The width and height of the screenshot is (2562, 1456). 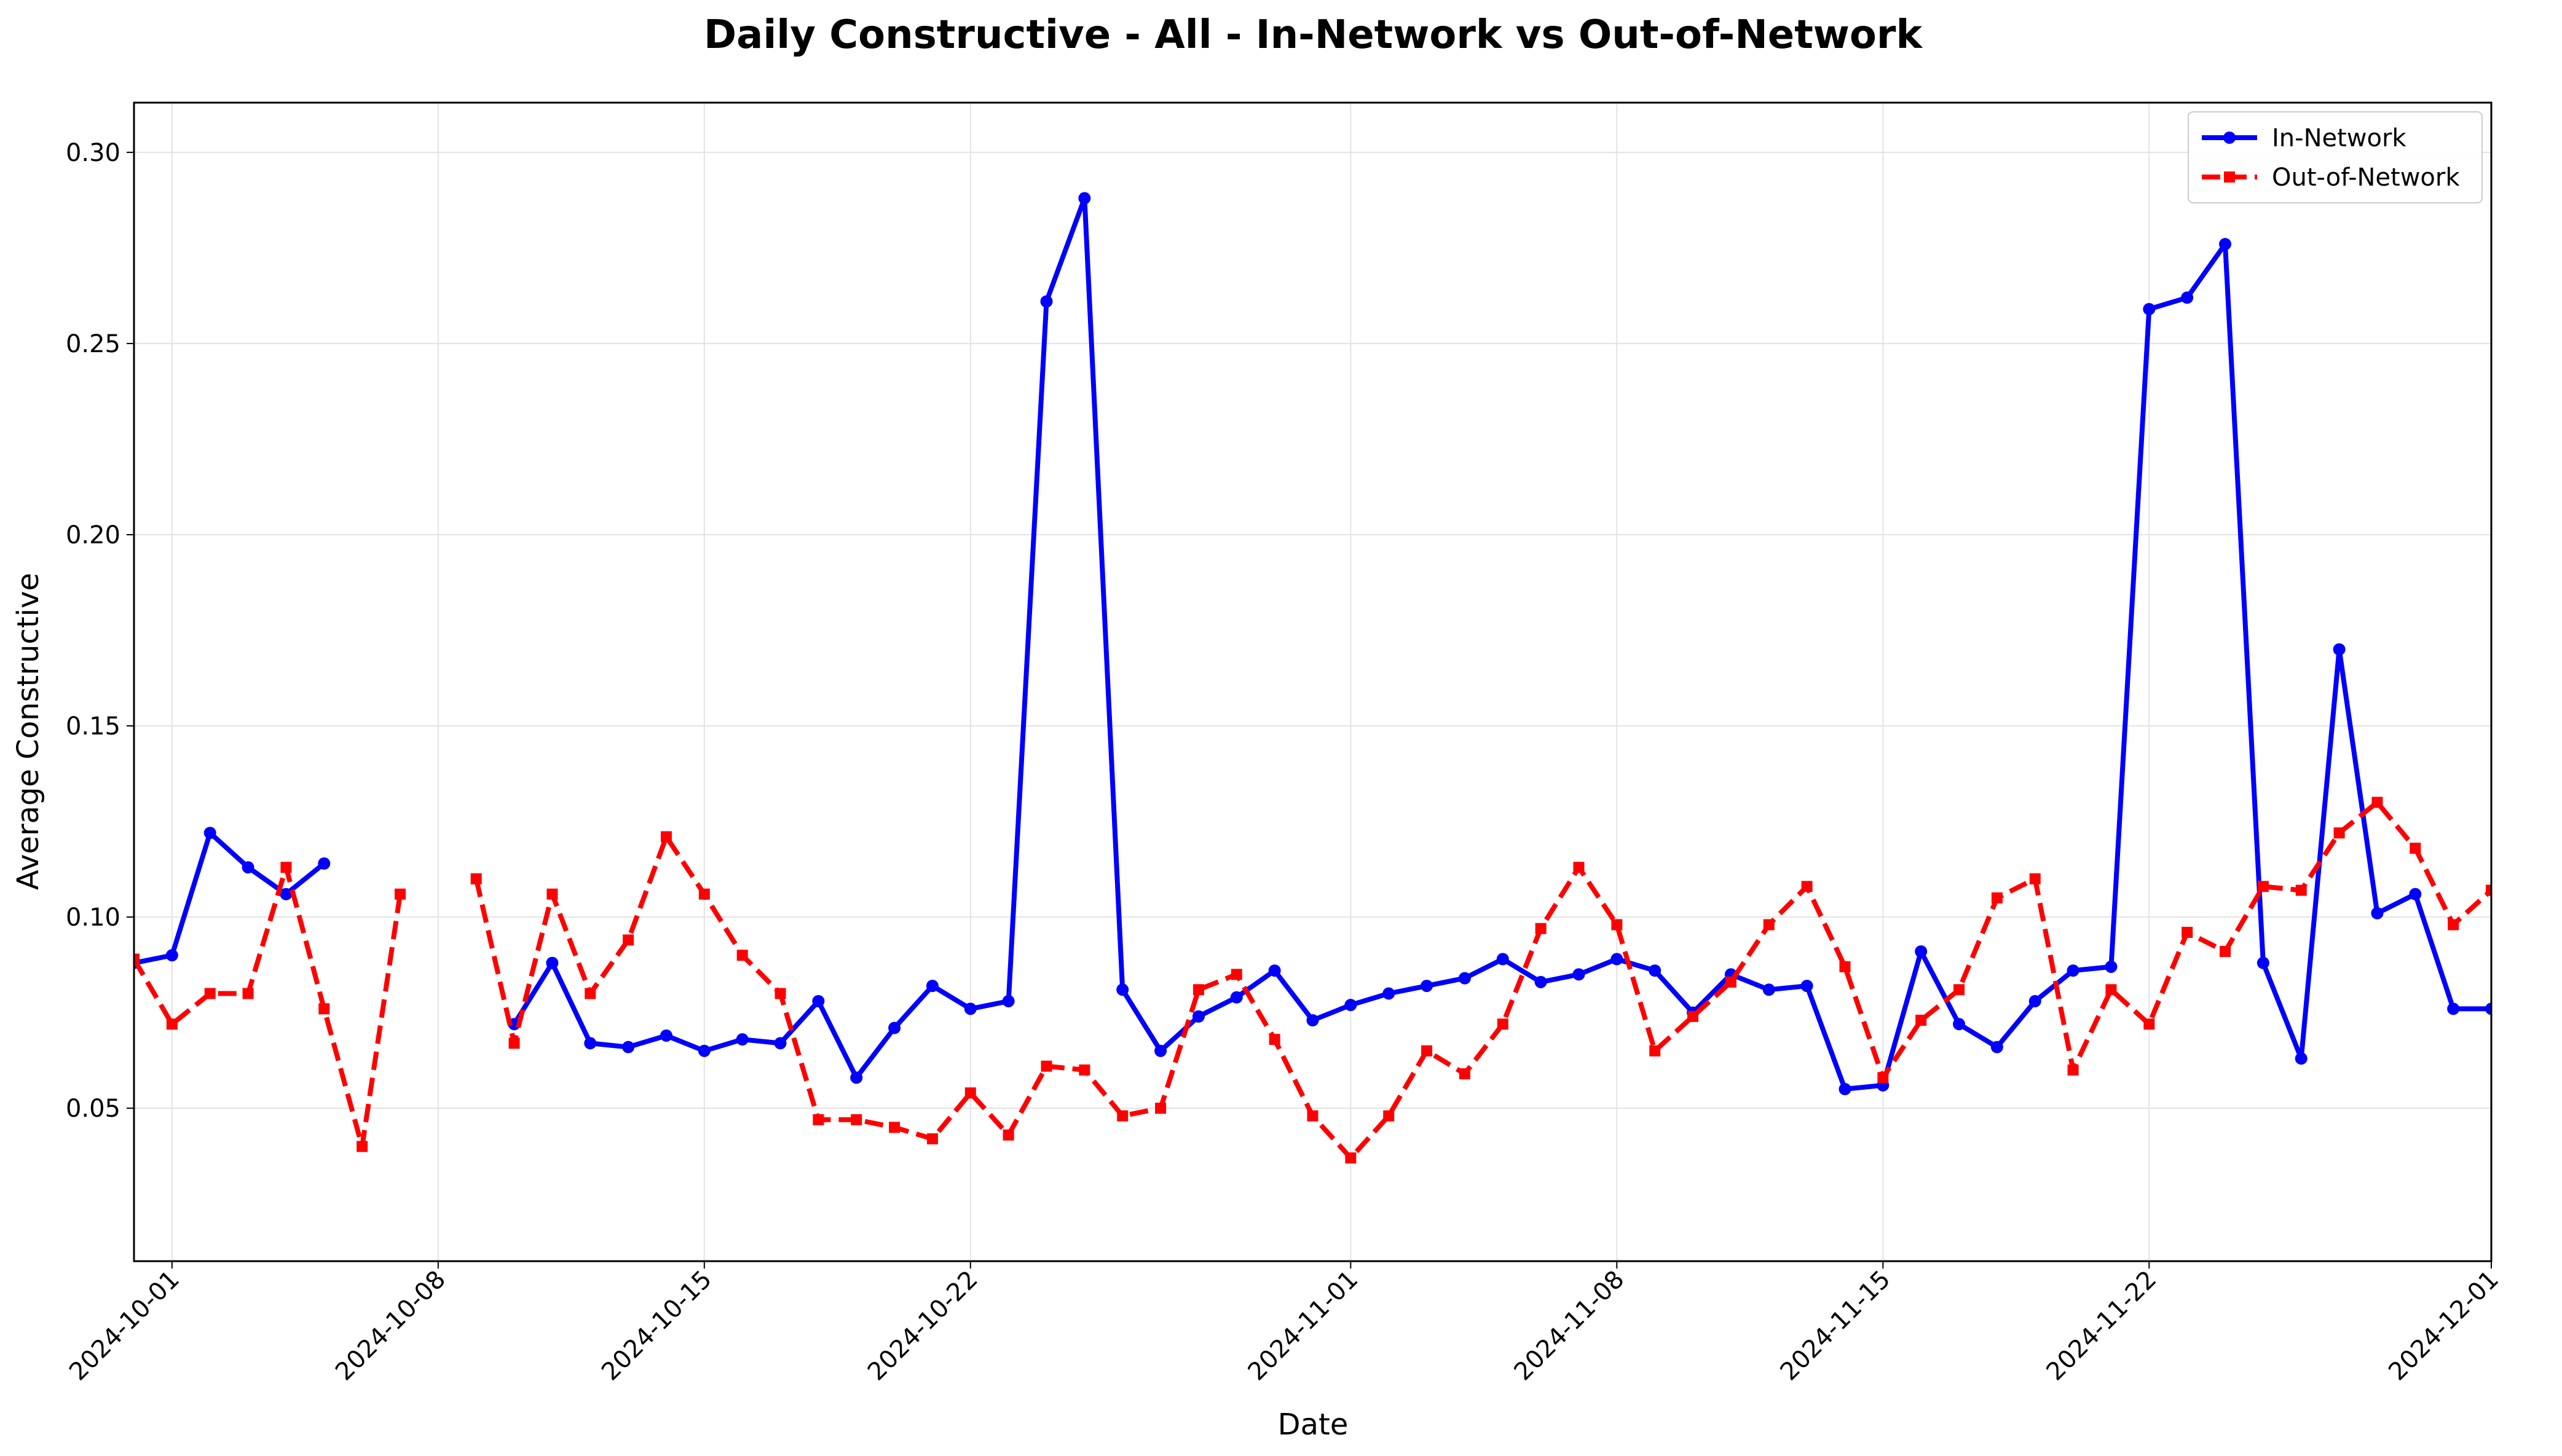 What do you see at coordinates (2335, 157) in the screenshot?
I see `legend-box` at bounding box center [2335, 157].